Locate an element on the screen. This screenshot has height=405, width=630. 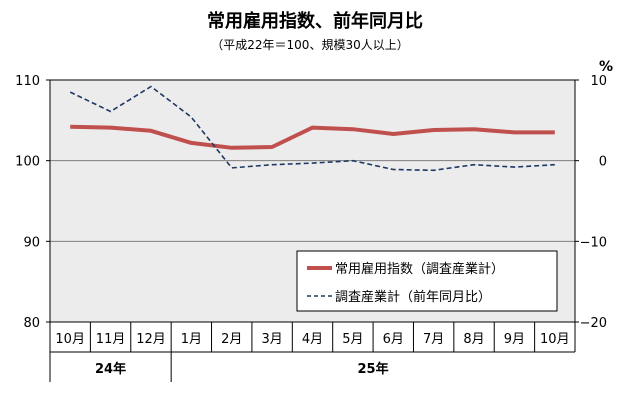
category-label-0: 10月 is located at coordinates (70, 339).